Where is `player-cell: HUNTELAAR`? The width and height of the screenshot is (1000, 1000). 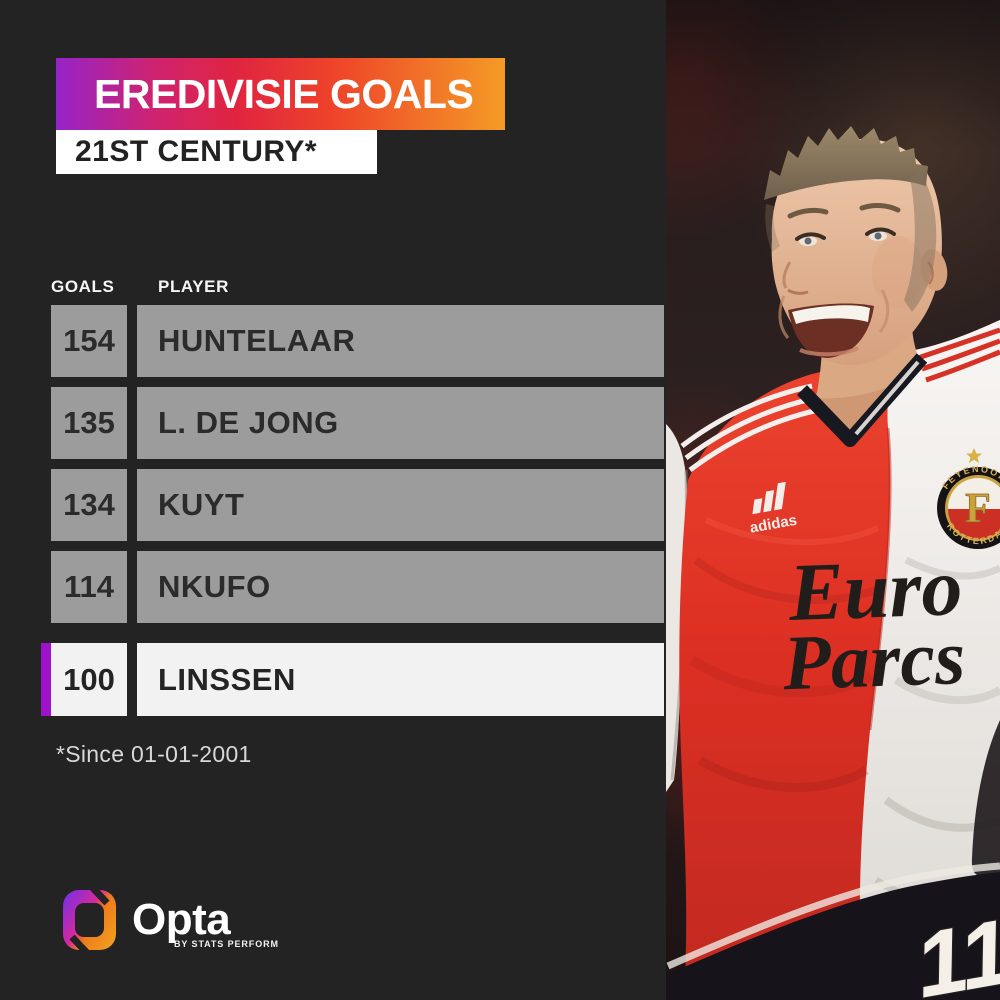 player-cell: HUNTELAAR is located at coordinates (400, 341).